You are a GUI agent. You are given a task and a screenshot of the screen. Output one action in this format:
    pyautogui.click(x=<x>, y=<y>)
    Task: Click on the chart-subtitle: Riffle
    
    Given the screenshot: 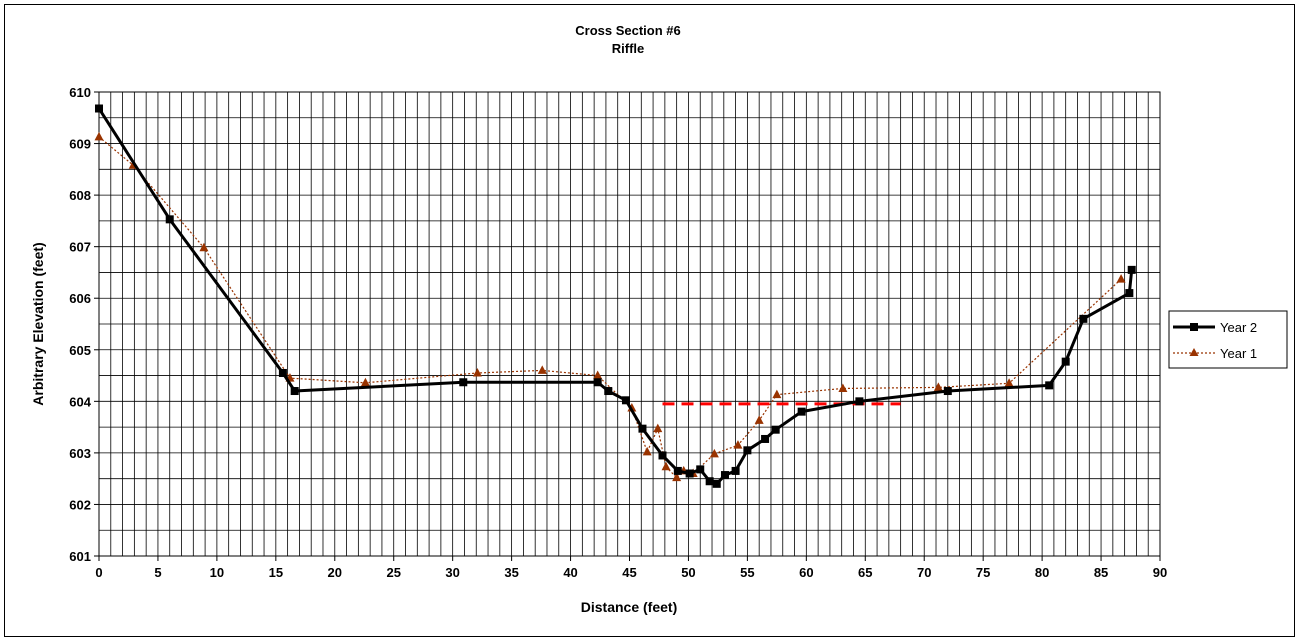 What is the action you would take?
    pyautogui.click(x=628, y=48)
    